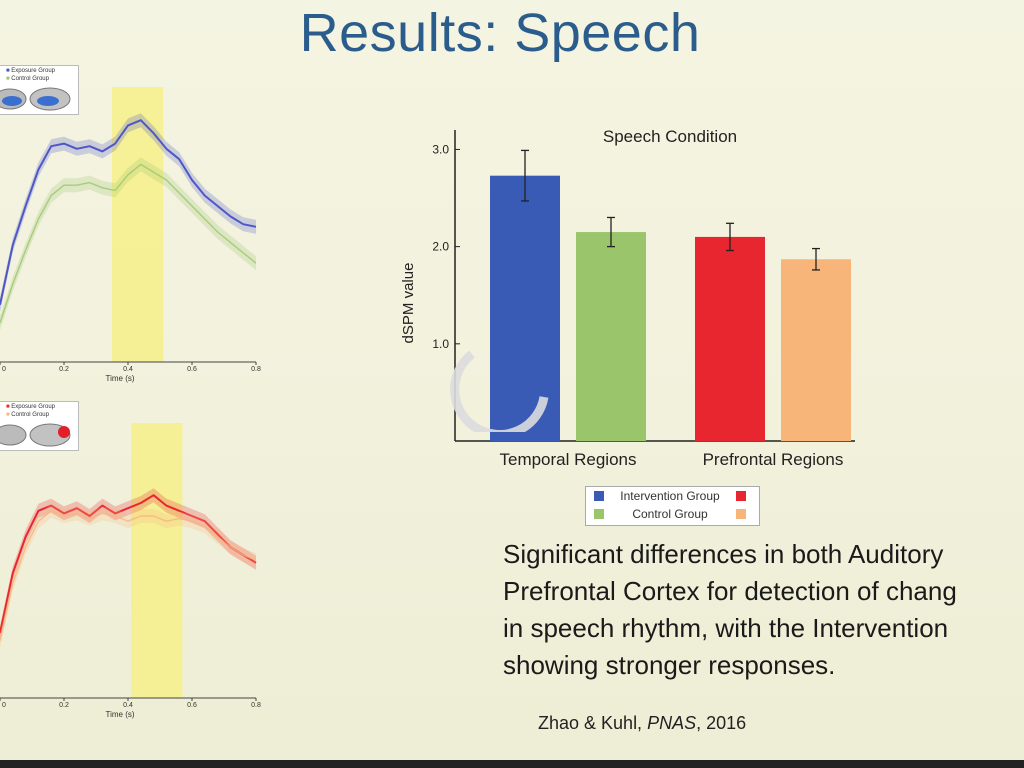  What do you see at coordinates (440, 149) in the screenshot?
I see `y-tick-label: 3.0` at bounding box center [440, 149].